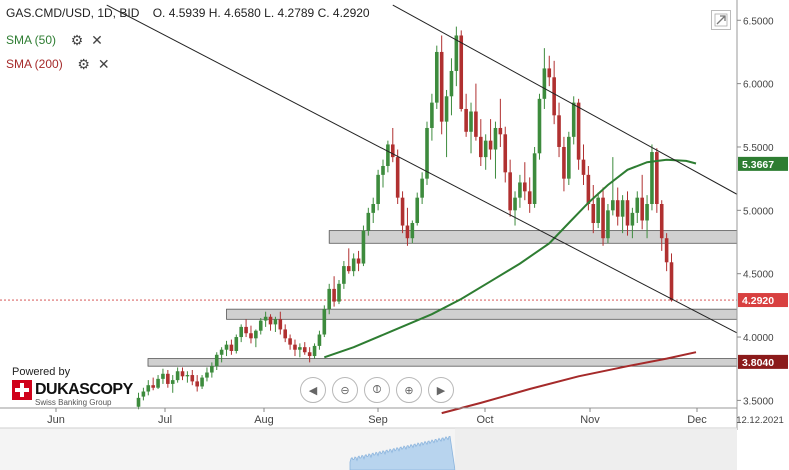 The height and width of the screenshot is (470, 789). What do you see at coordinates (758, 85) in the screenshot?
I see `y-tick-label: 6.0000` at bounding box center [758, 85].